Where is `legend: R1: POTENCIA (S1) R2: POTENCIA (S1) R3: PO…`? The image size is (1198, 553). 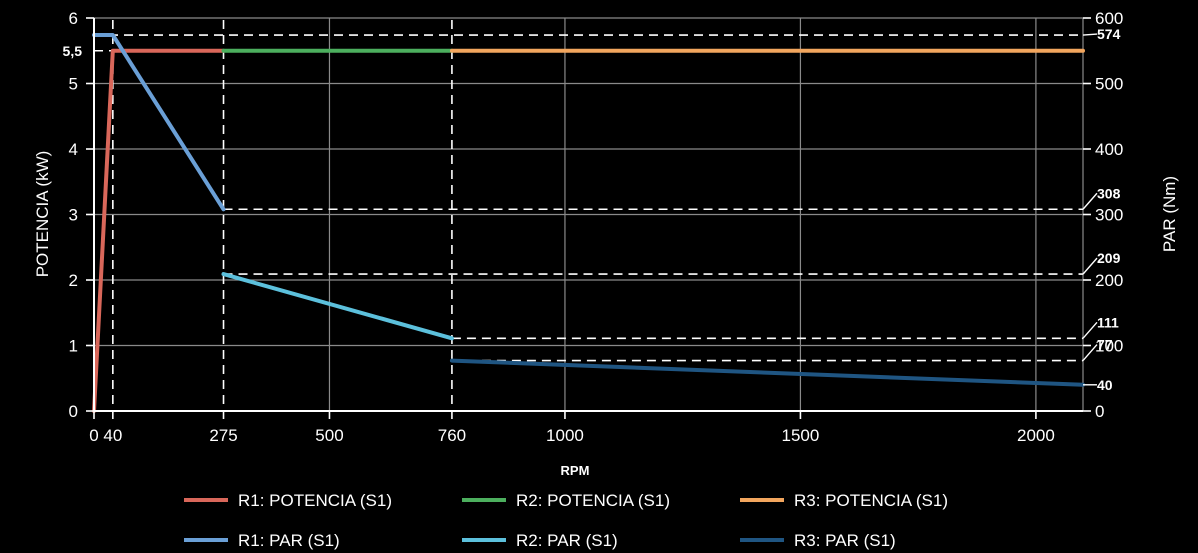
legend: R1: POTENCIA (S1) R2: POTENCIA (S1) R3: PO… is located at coordinates (566, 520).